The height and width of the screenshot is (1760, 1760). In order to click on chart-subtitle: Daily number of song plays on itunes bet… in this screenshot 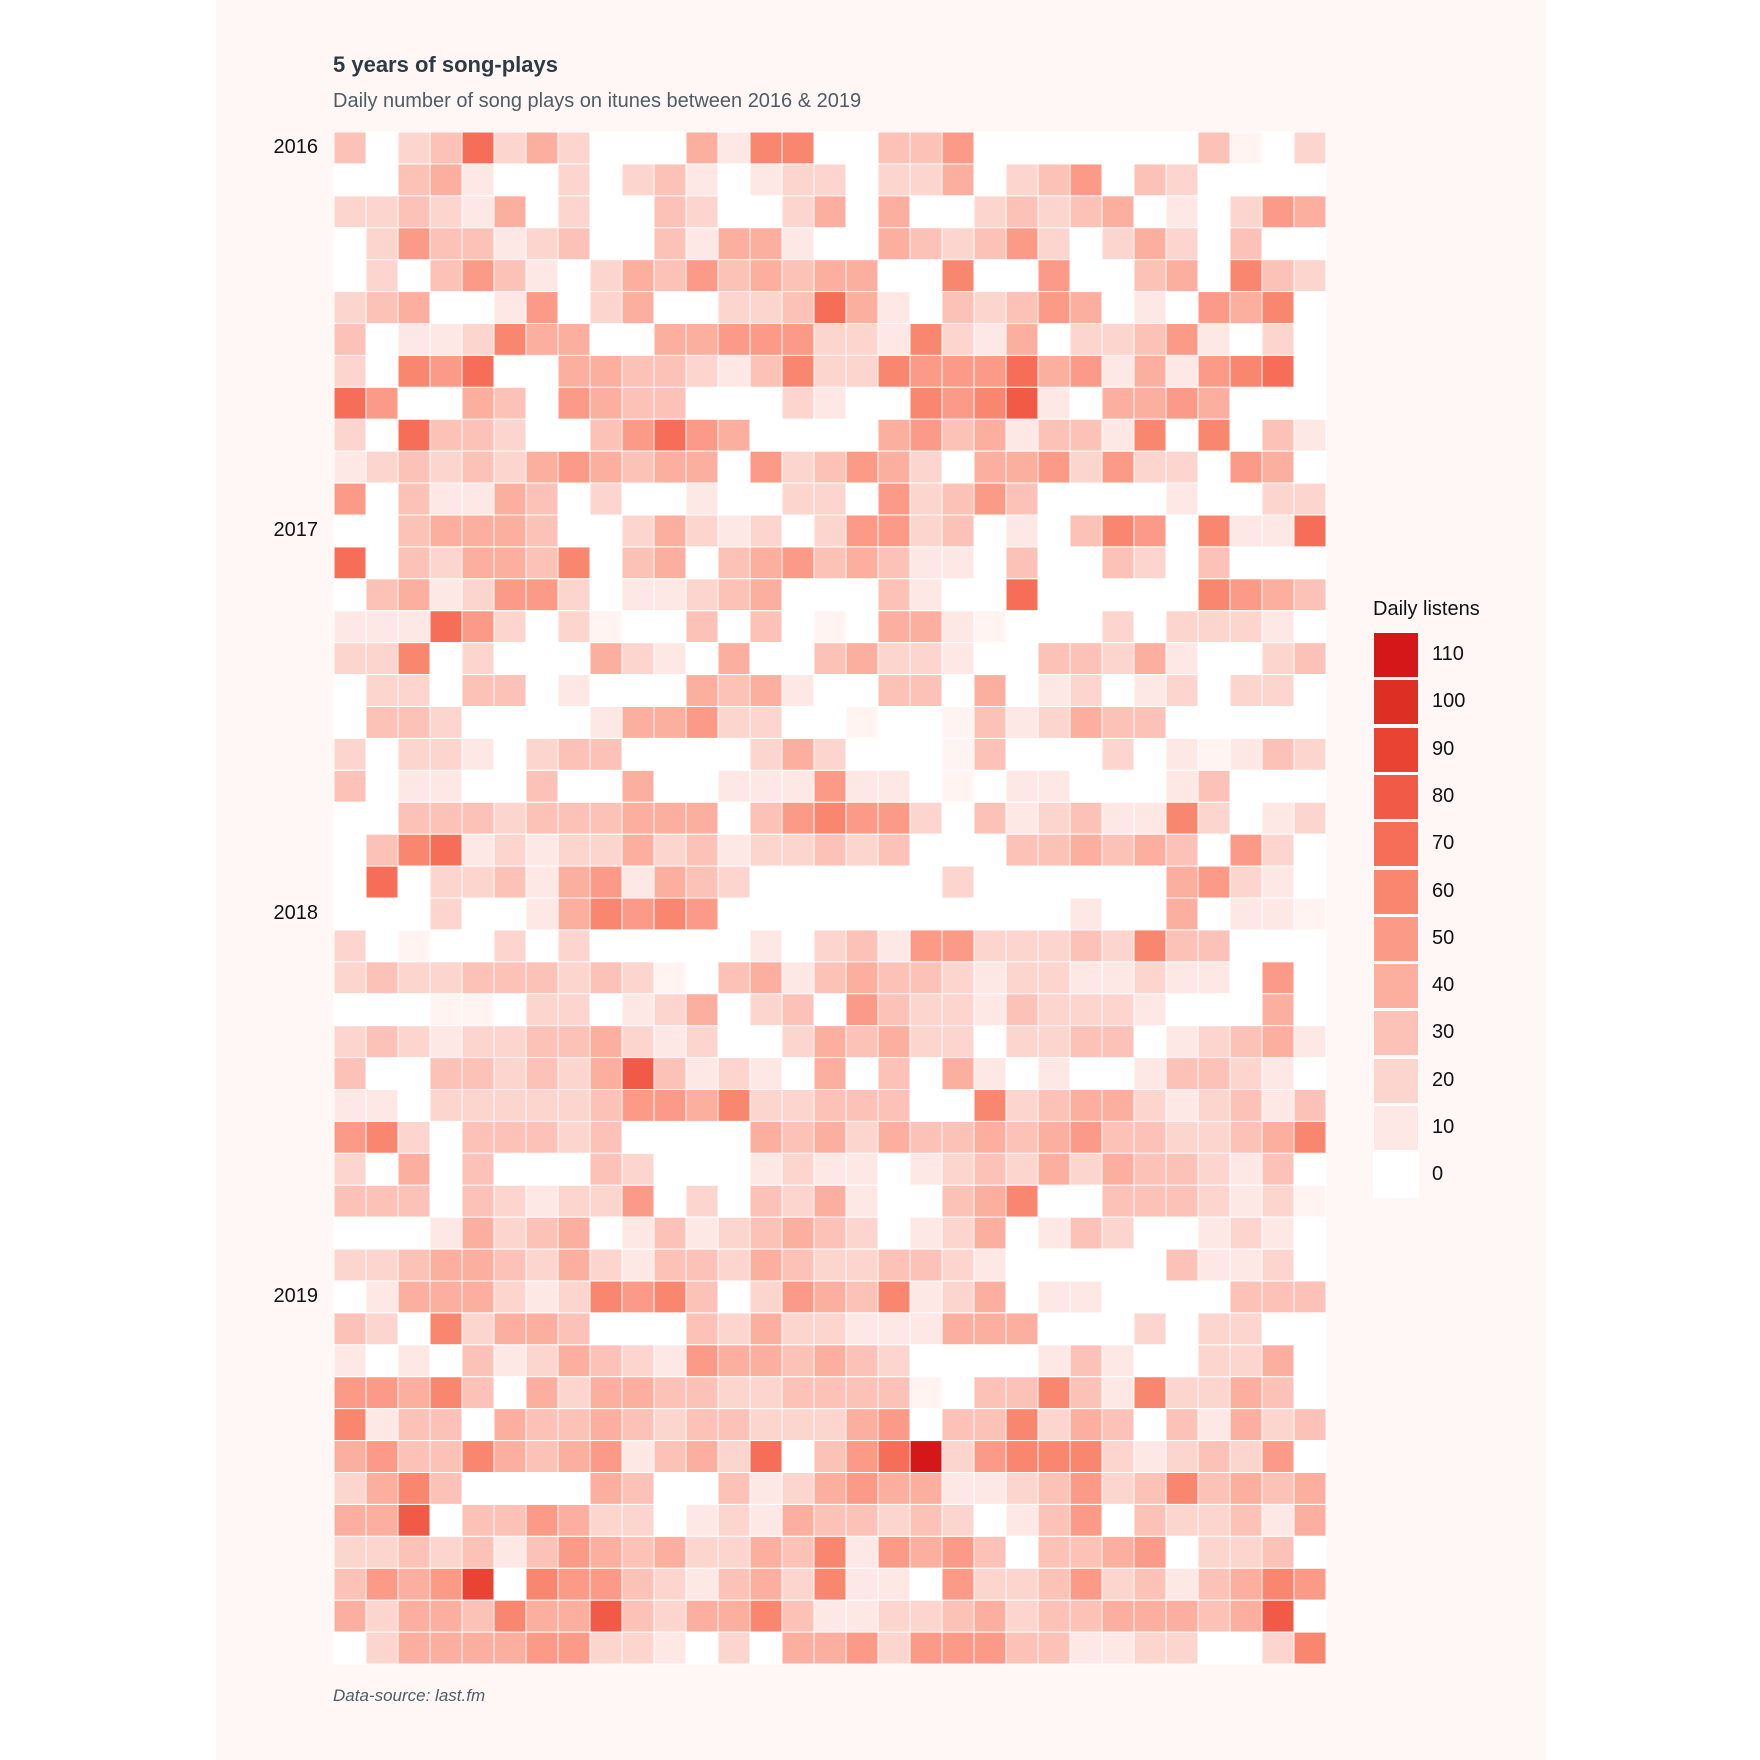, I will do `click(597, 101)`.